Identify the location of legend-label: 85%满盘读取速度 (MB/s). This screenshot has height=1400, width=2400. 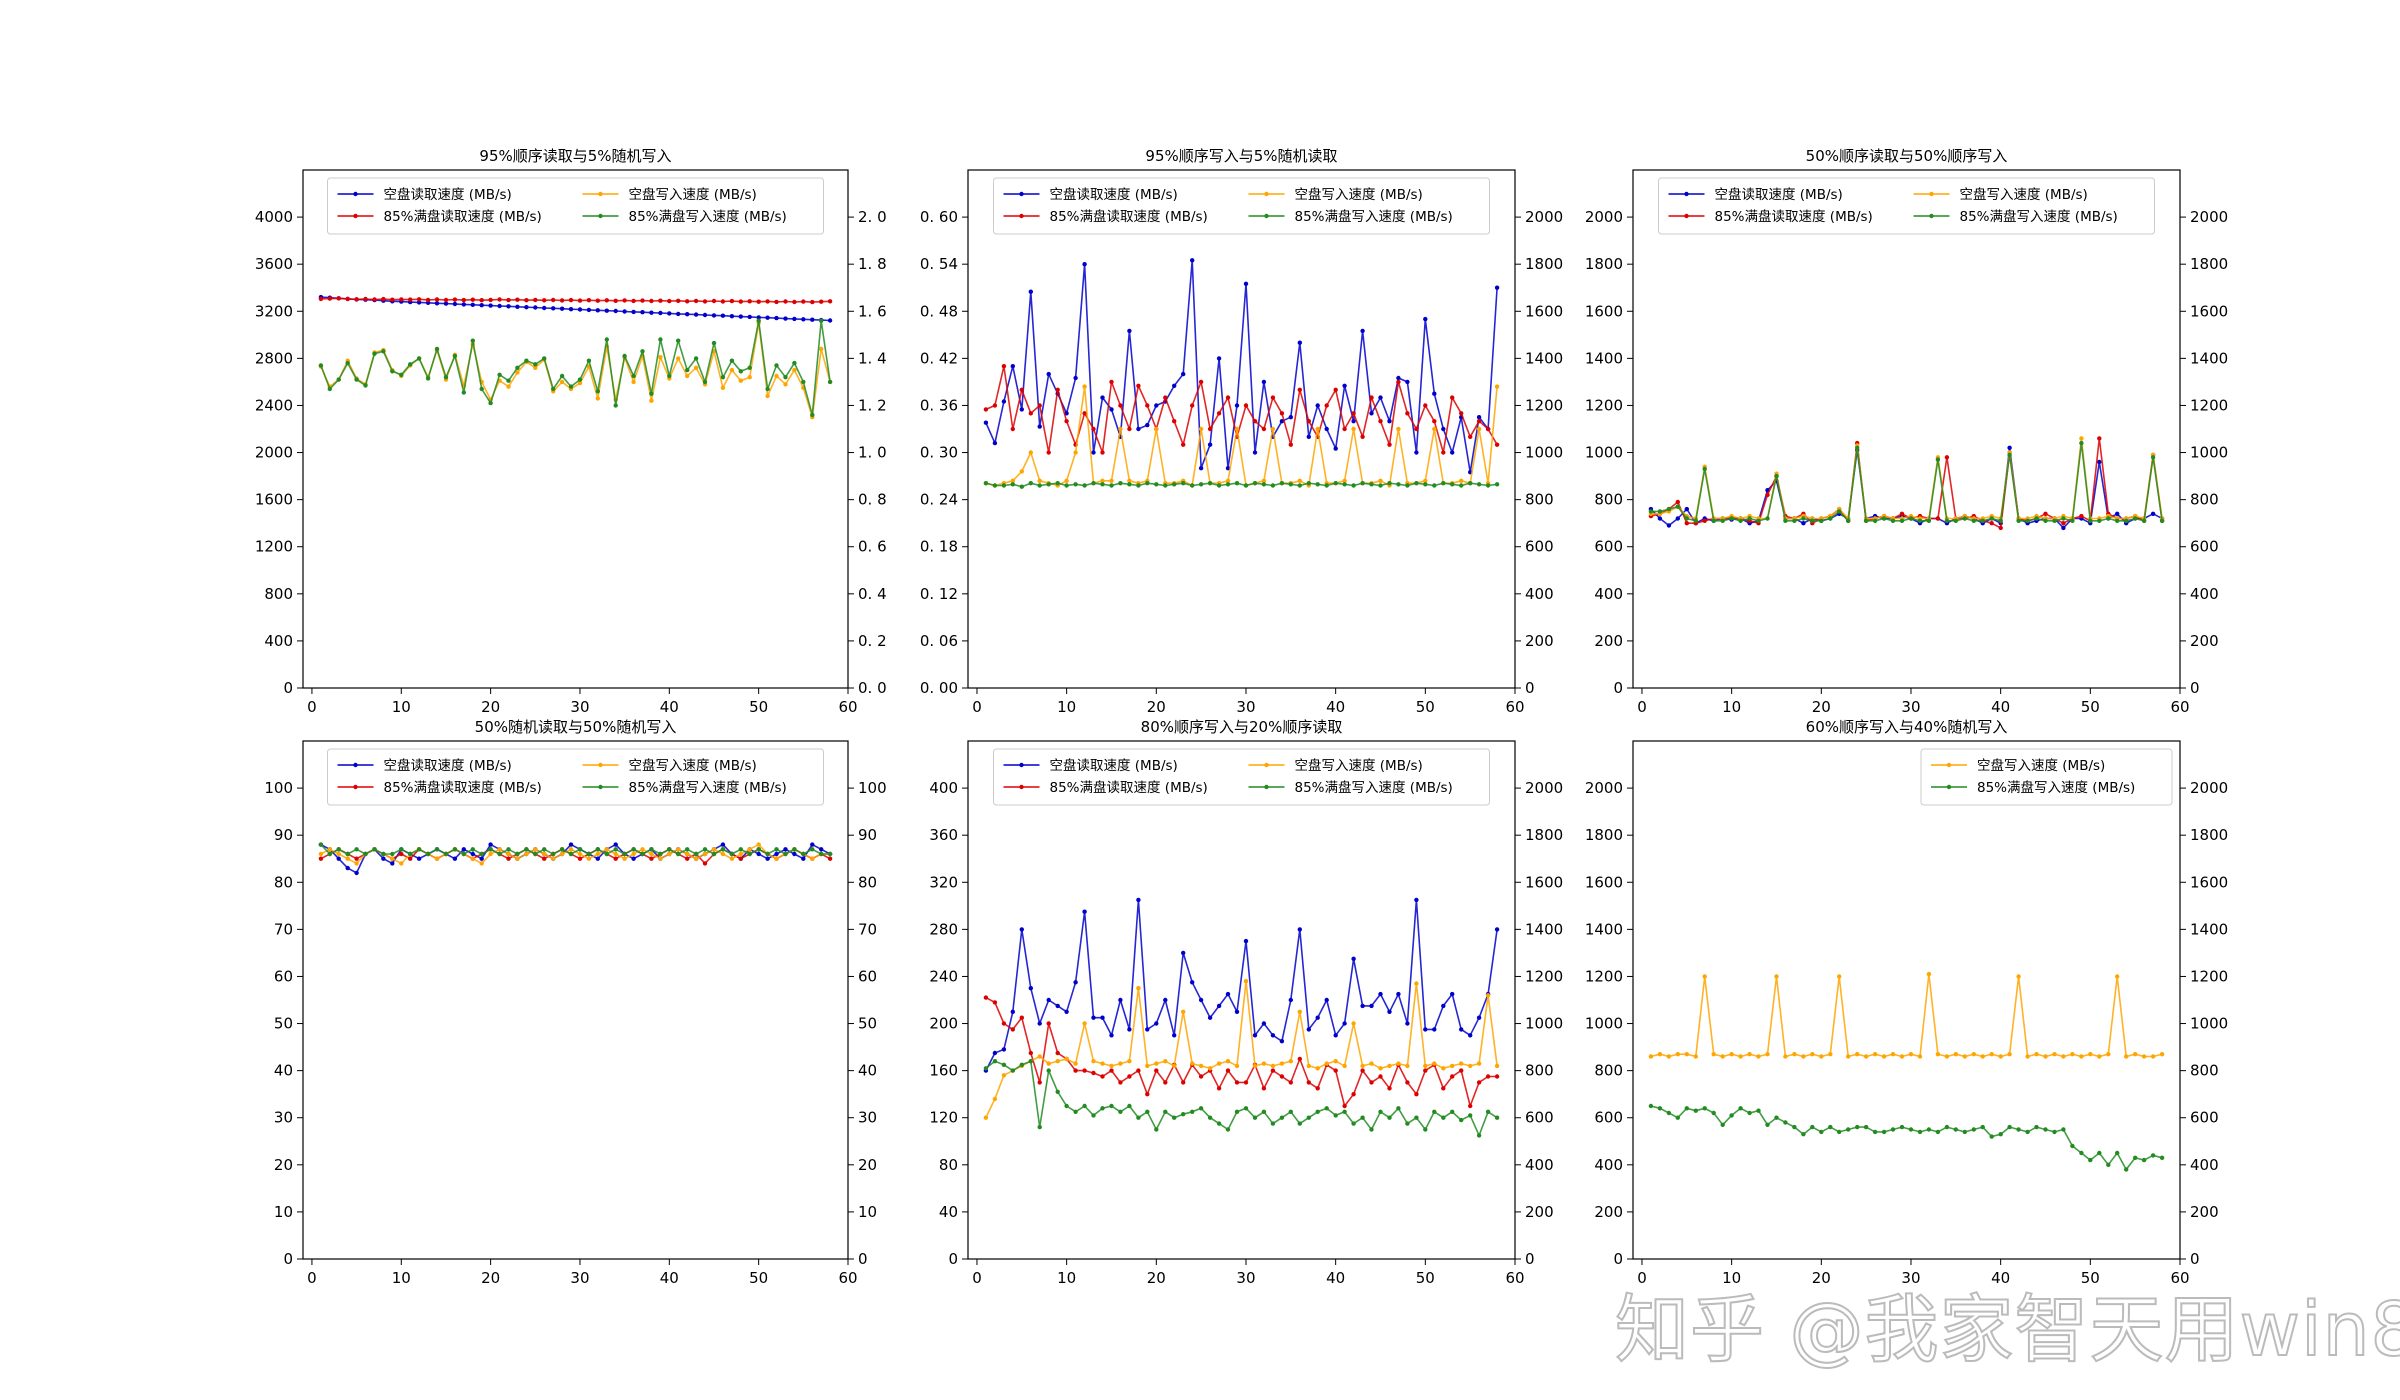
(1794, 216).